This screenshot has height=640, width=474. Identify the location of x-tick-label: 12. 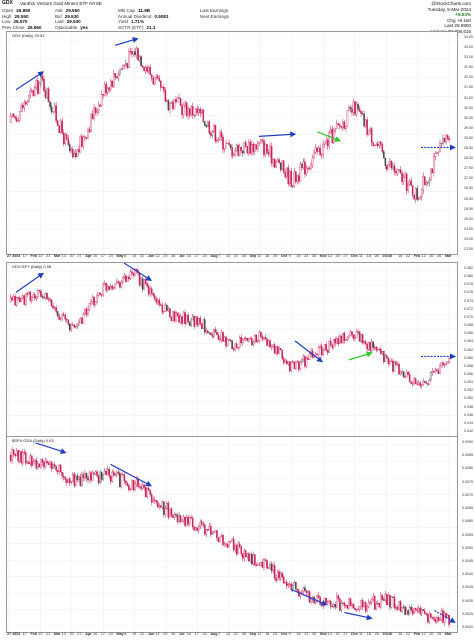
(423, 634).